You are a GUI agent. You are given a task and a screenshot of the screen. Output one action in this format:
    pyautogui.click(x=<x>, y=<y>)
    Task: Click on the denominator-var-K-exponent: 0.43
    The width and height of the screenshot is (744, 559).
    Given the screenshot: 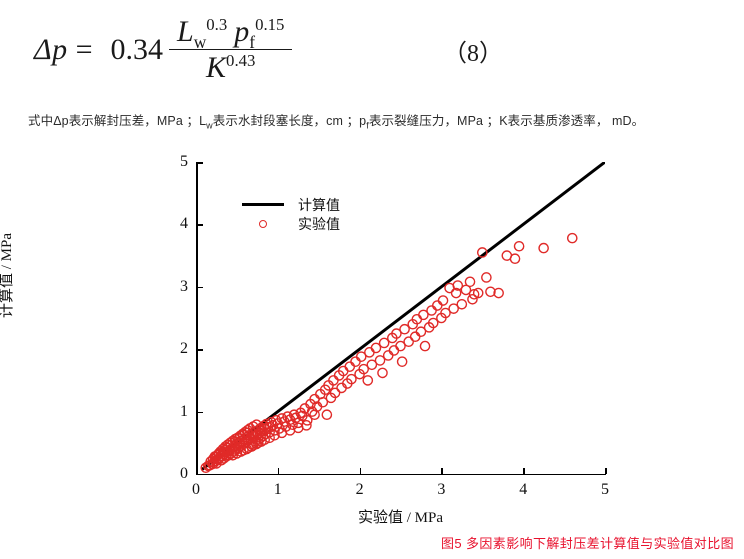 What is the action you would take?
    pyautogui.click(x=241, y=61)
    